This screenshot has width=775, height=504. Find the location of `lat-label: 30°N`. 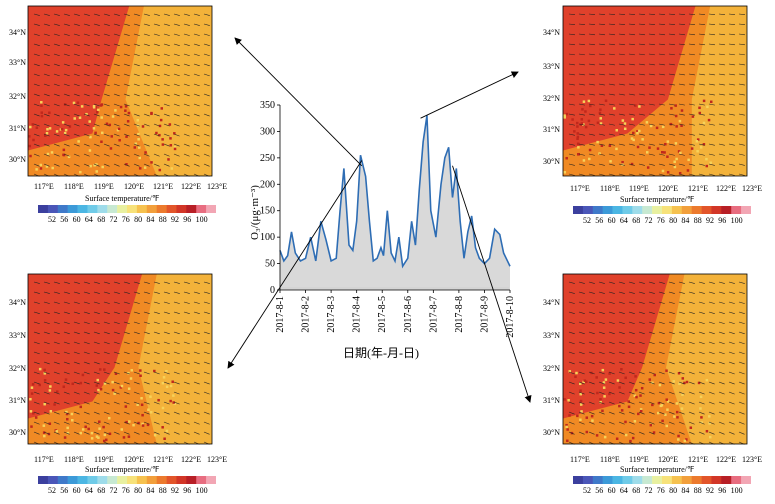

lat-label: 30°N is located at coordinates (551, 161).